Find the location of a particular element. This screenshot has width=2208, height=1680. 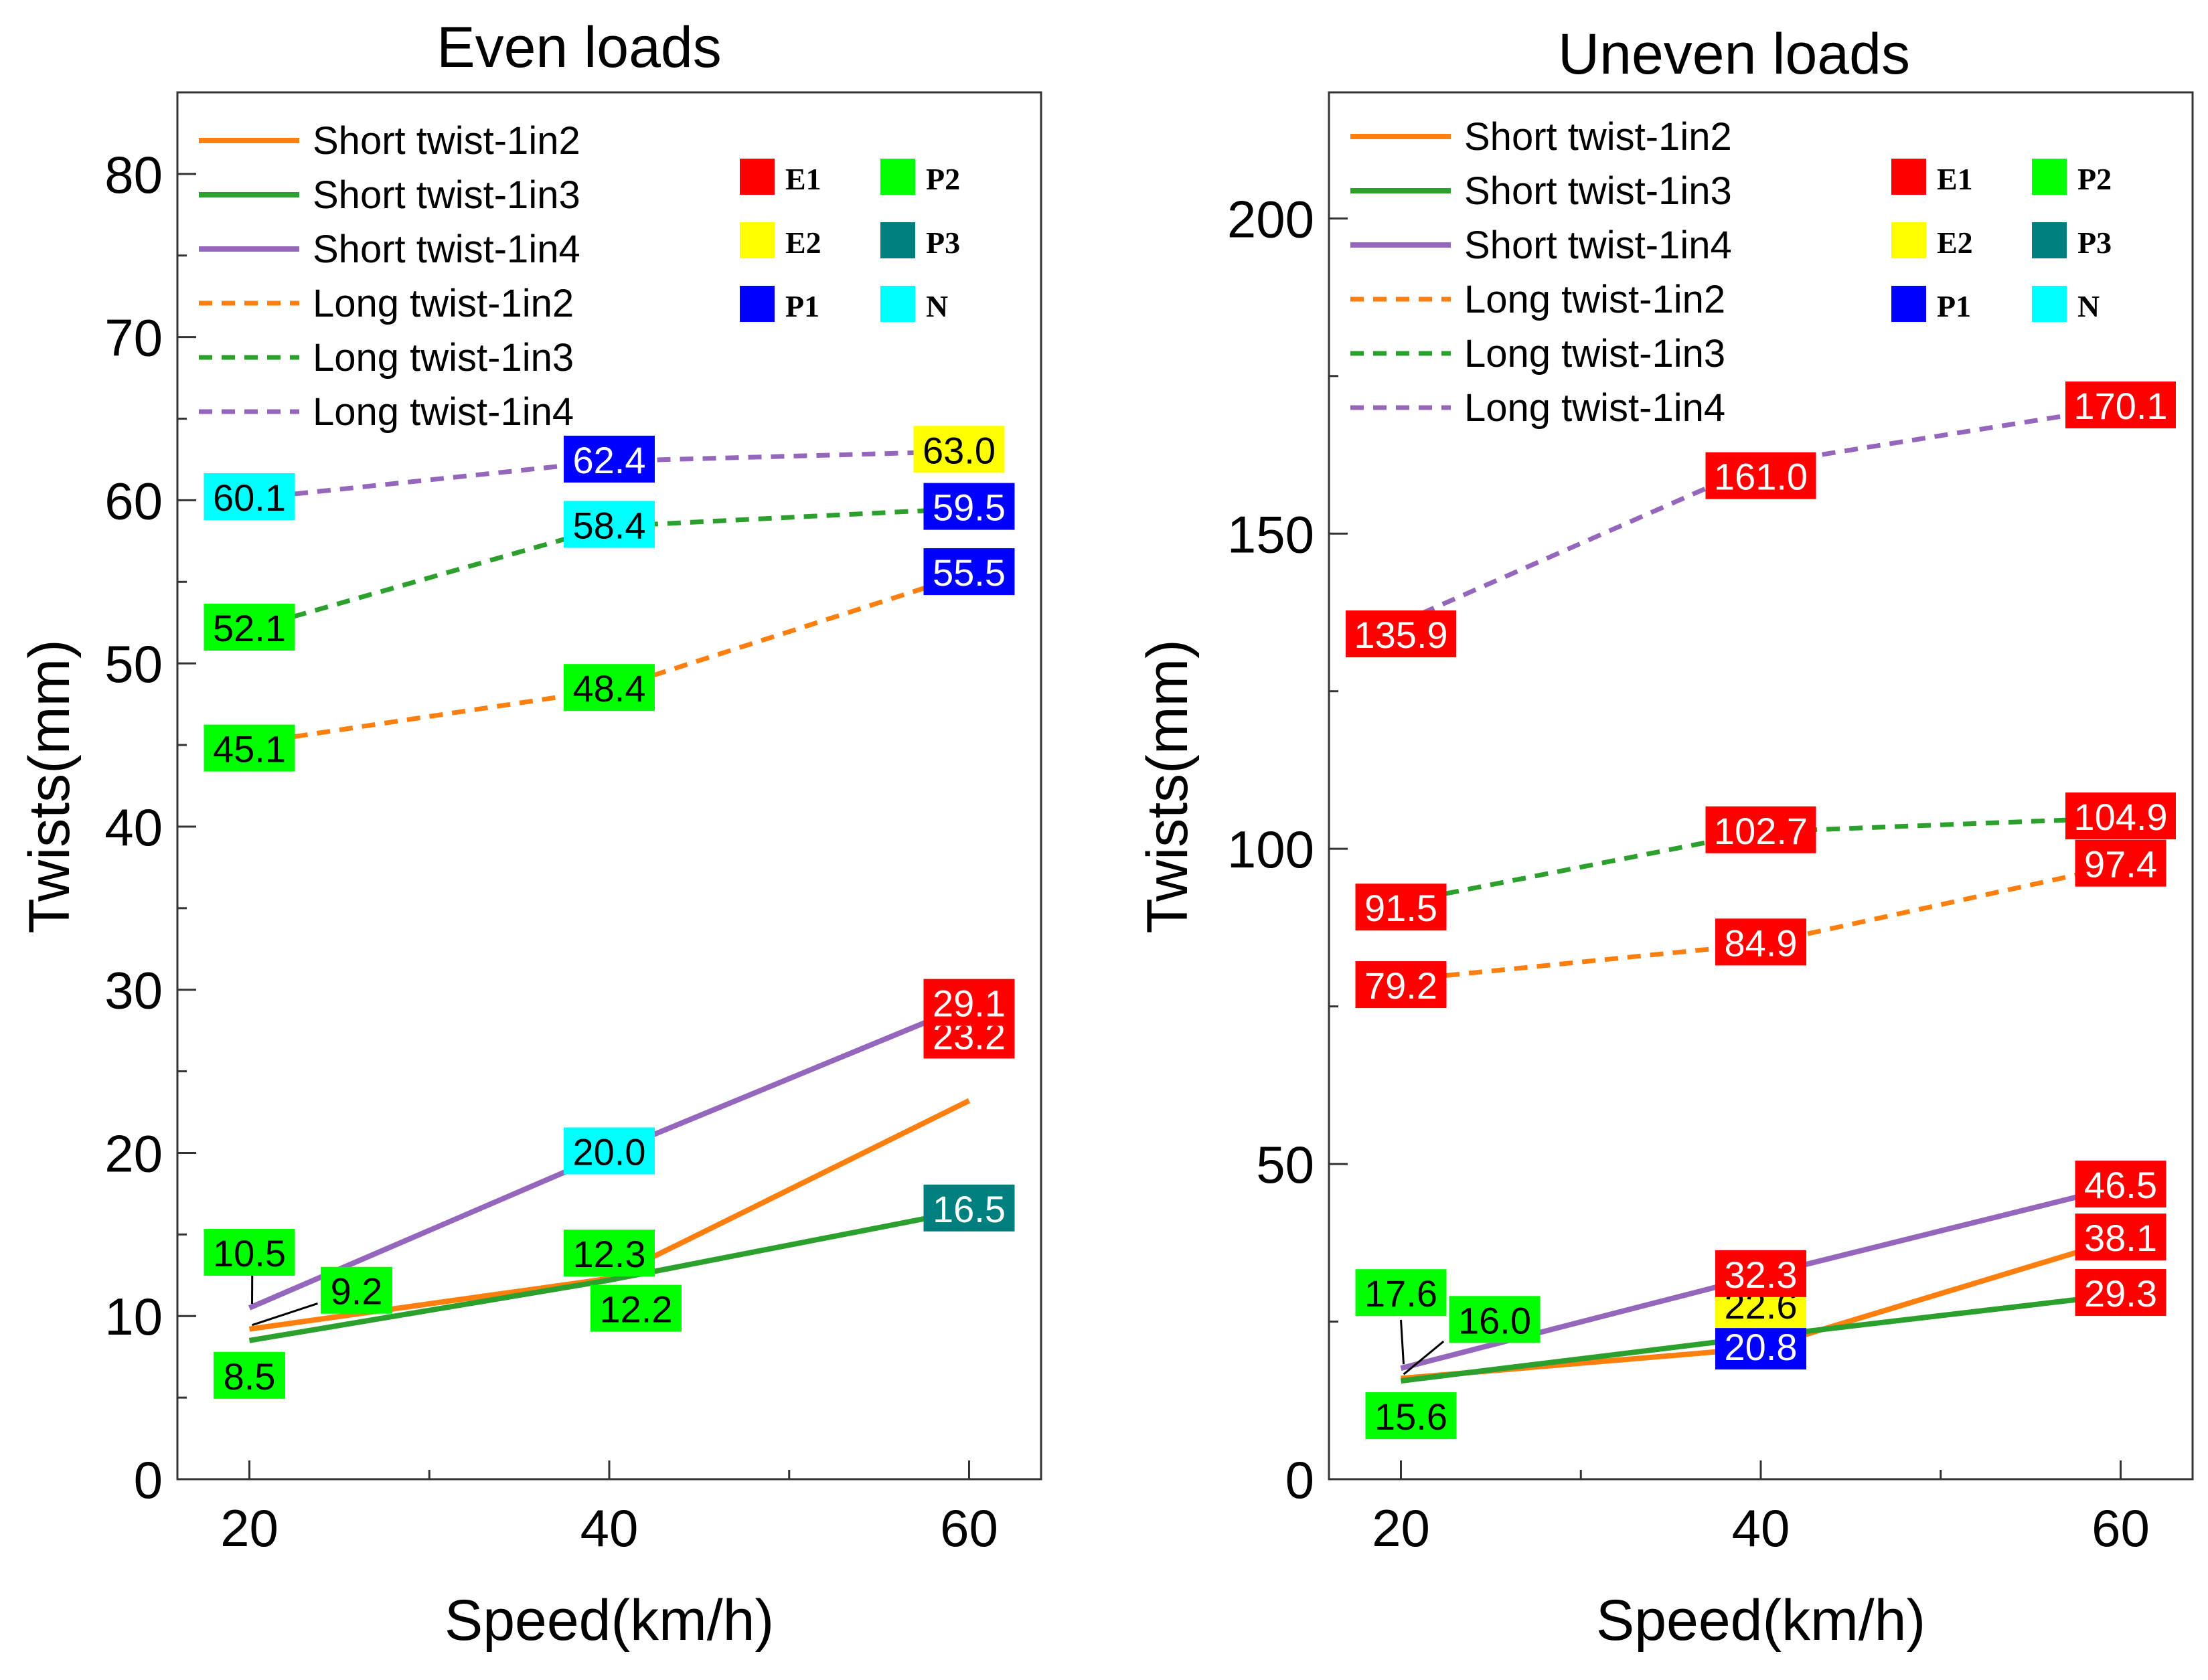

data-label: 12.3 is located at coordinates (609, 1254).